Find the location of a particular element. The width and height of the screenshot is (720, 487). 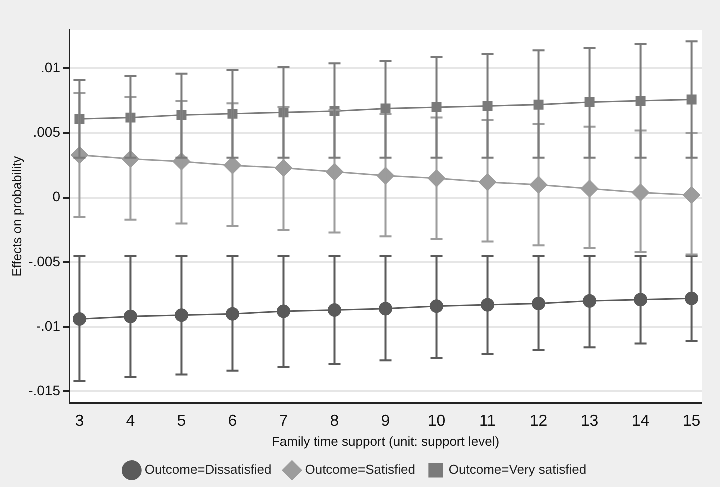

x-tick-label: 6 is located at coordinates (233, 421).